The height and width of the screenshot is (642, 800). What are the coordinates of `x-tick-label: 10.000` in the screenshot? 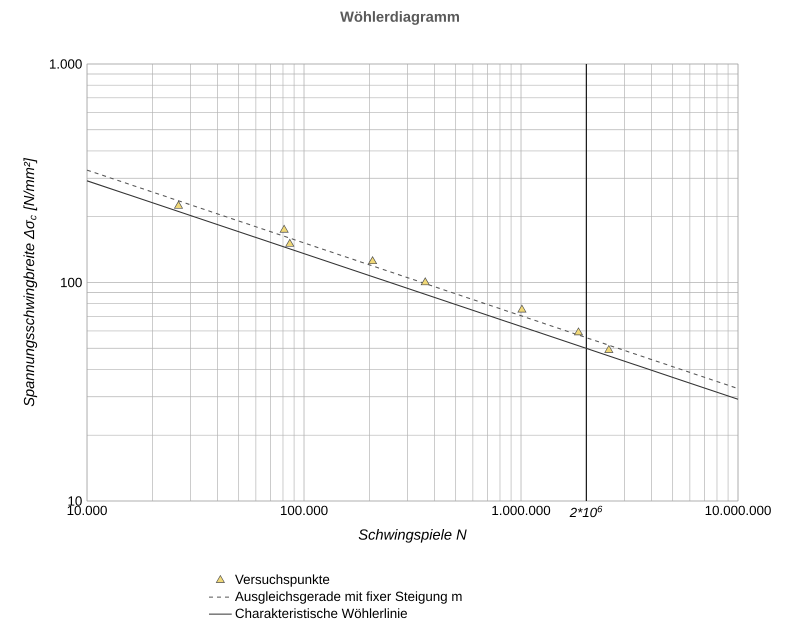 It's located at (87, 511).